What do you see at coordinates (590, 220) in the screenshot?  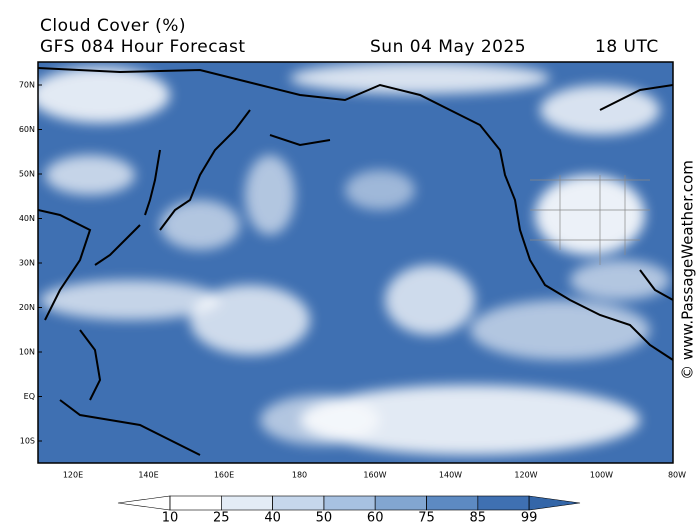 I see `state-borders` at bounding box center [590, 220].